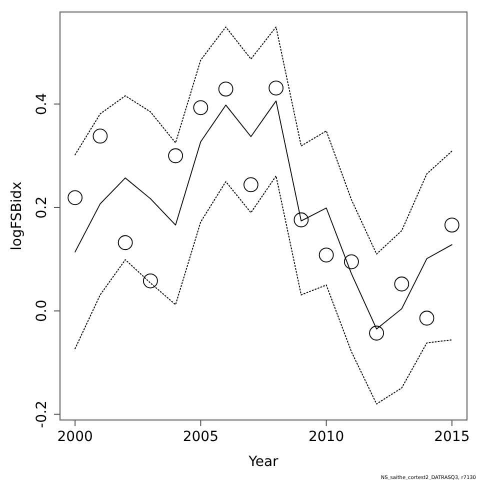 This screenshot has width=480, height=480. I want to click on y-axis-title: logFSBidx, so click(17, 216).